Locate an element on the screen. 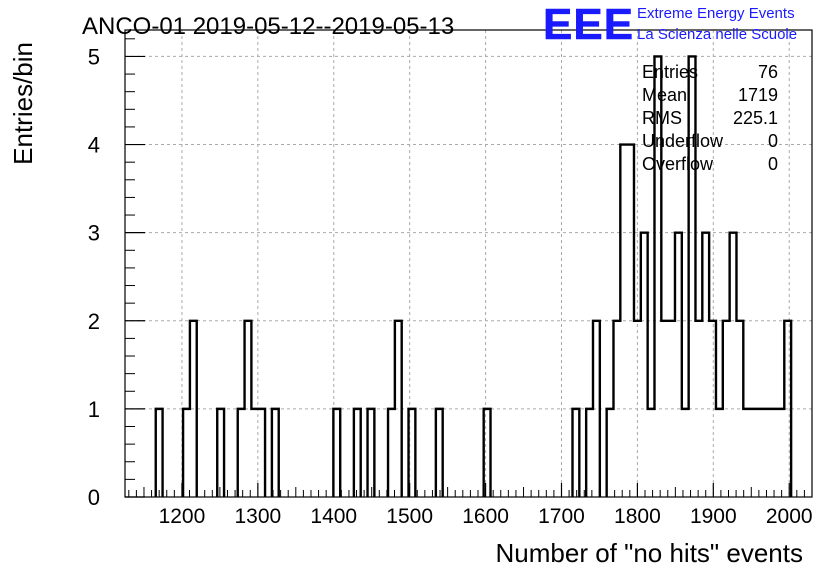 This screenshot has height=572, width=836. stats-value: 76 is located at coordinates (768, 72).